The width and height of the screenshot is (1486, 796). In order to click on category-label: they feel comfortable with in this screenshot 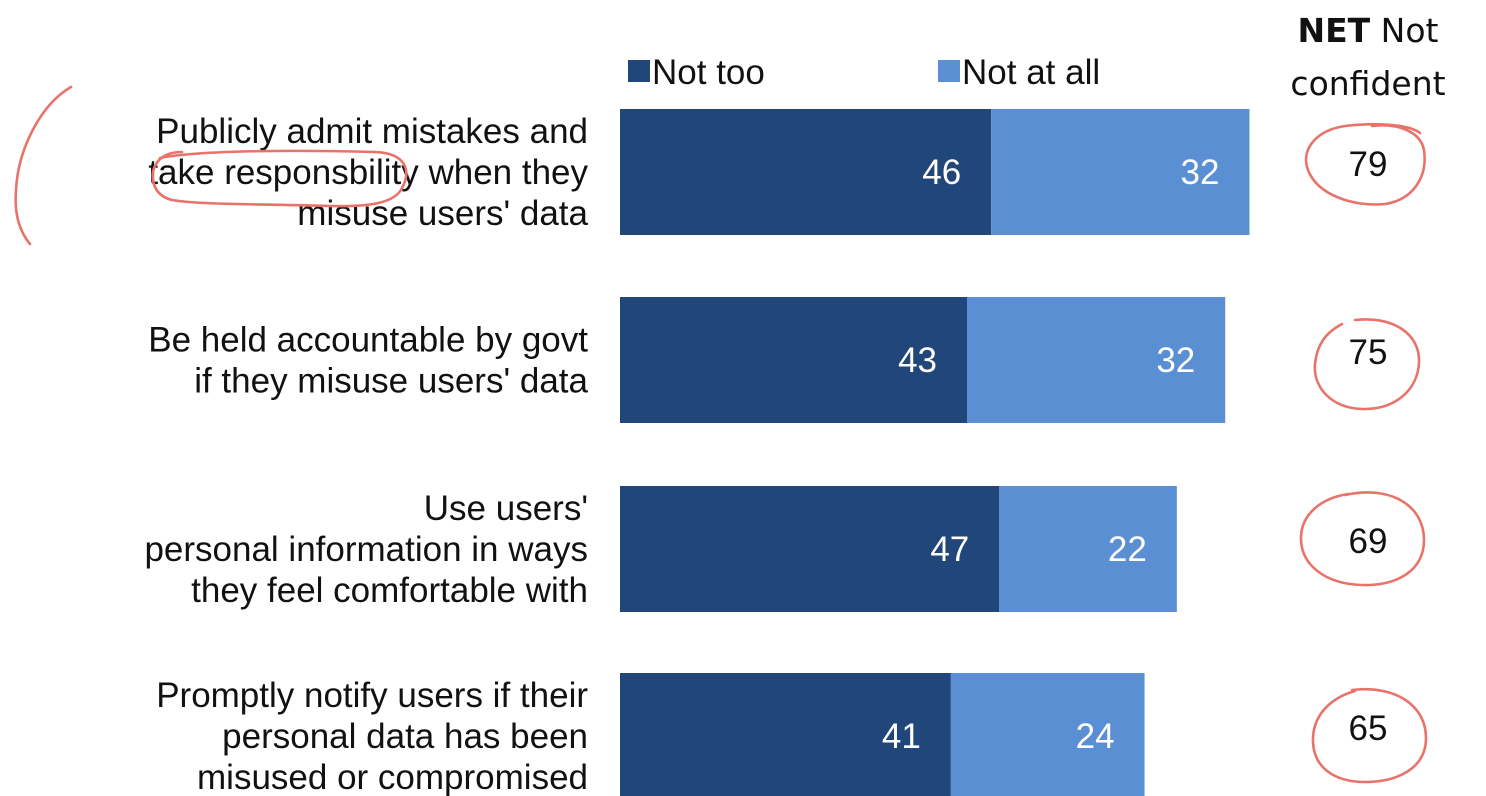, I will do `click(389, 590)`.